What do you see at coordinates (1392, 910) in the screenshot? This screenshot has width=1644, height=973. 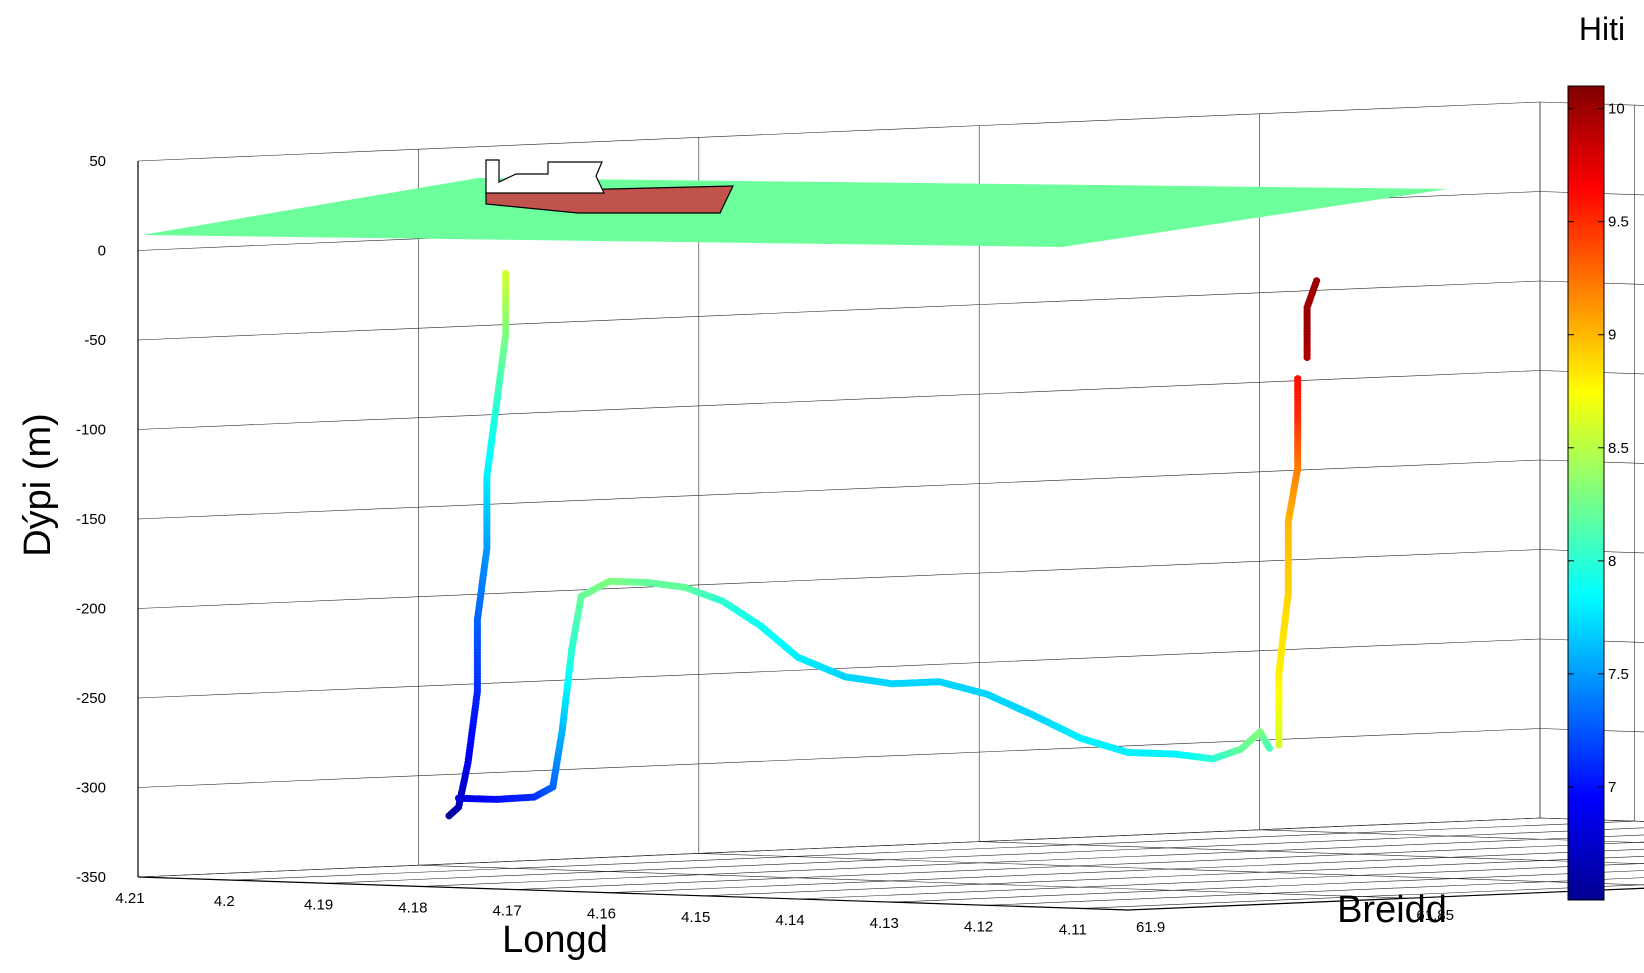 I see `y-axis-label: Breidd` at bounding box center [1392, 910].